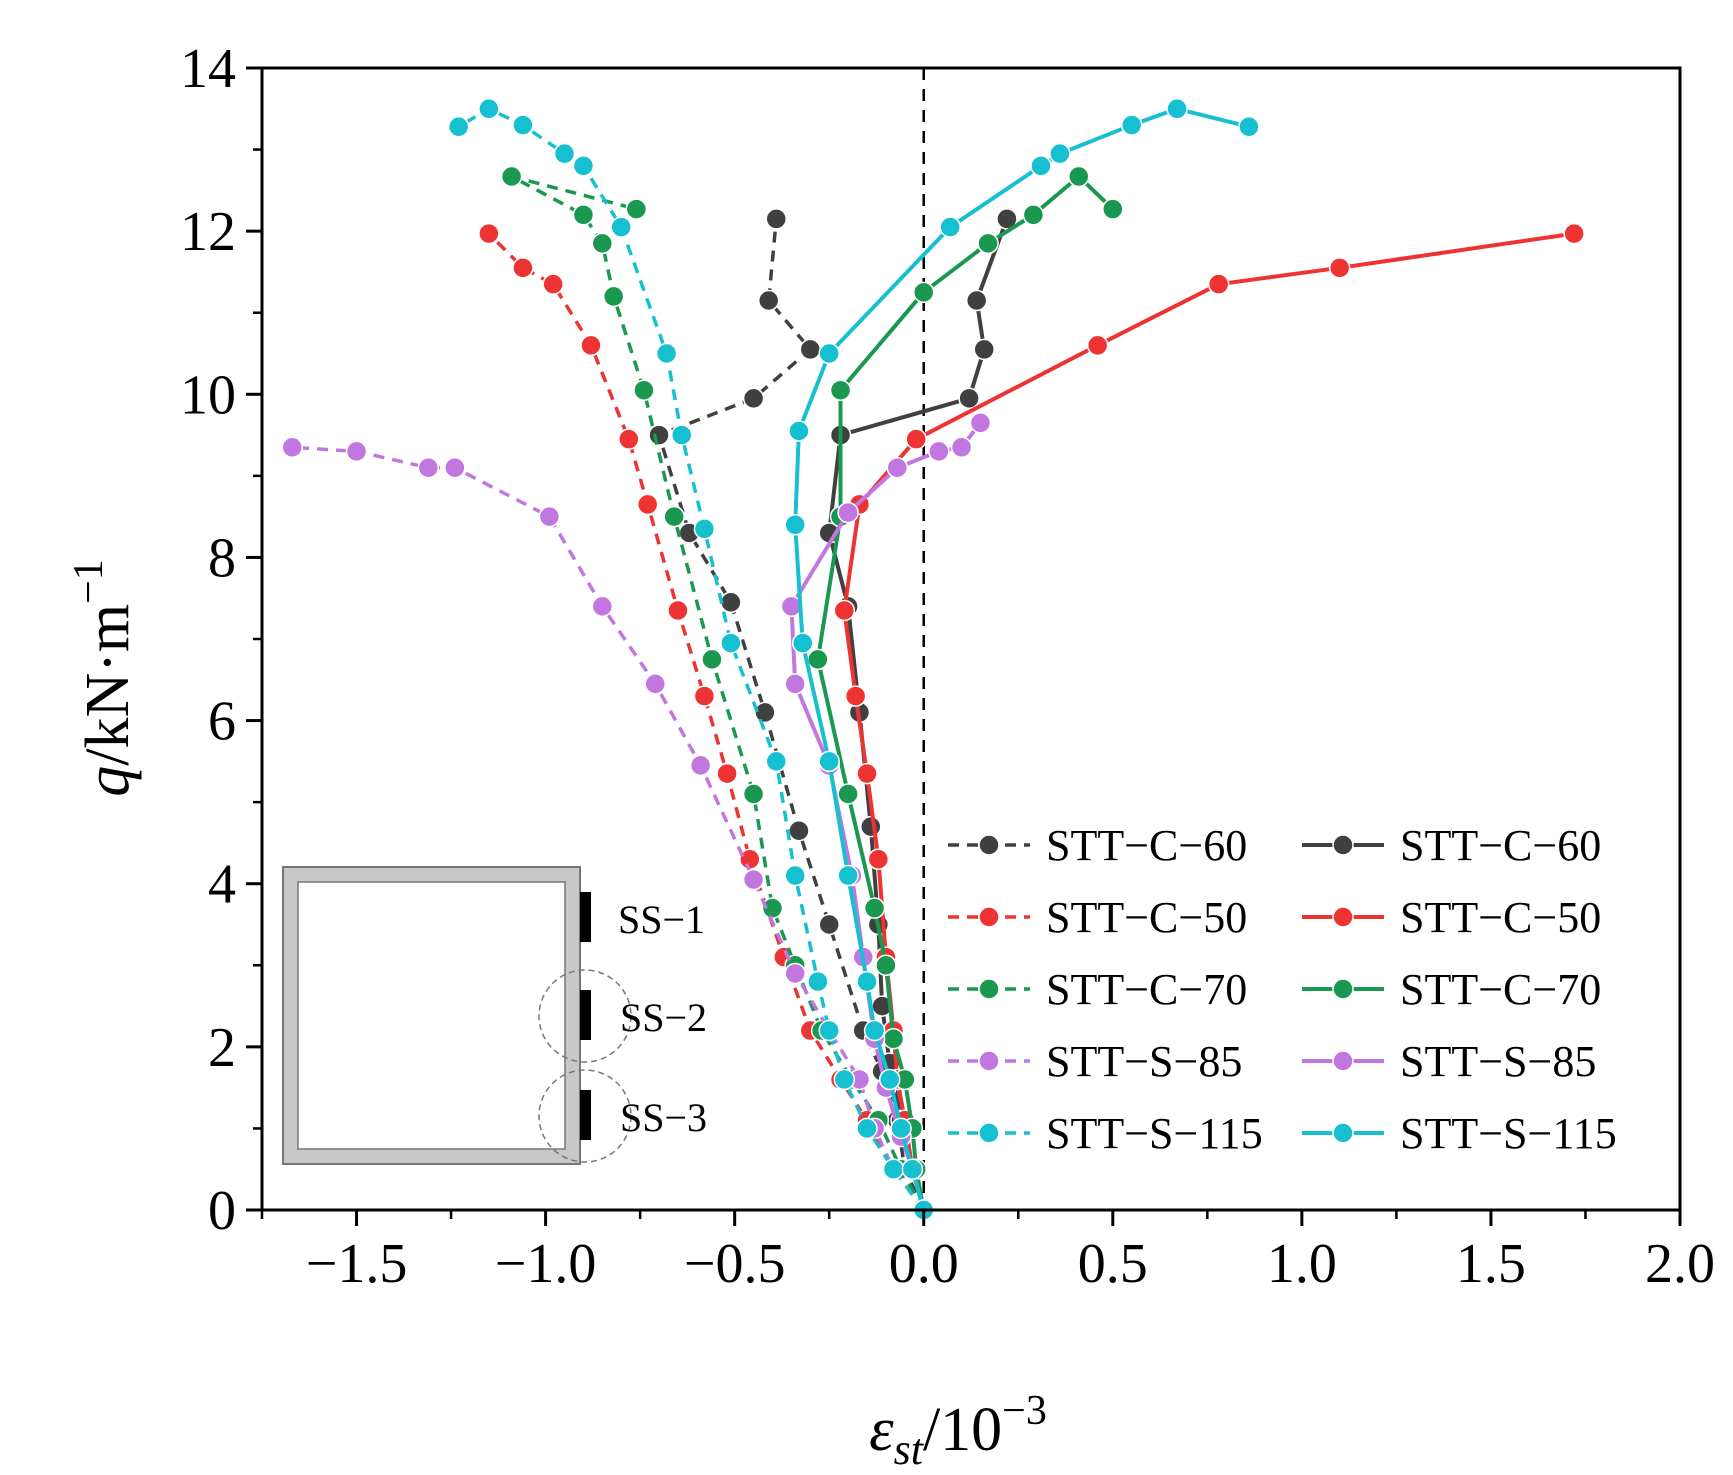  Describe the element at coordinates (1451, 989) in the screenshot. I see `legend-entry-5: STT−C−70` at that location.